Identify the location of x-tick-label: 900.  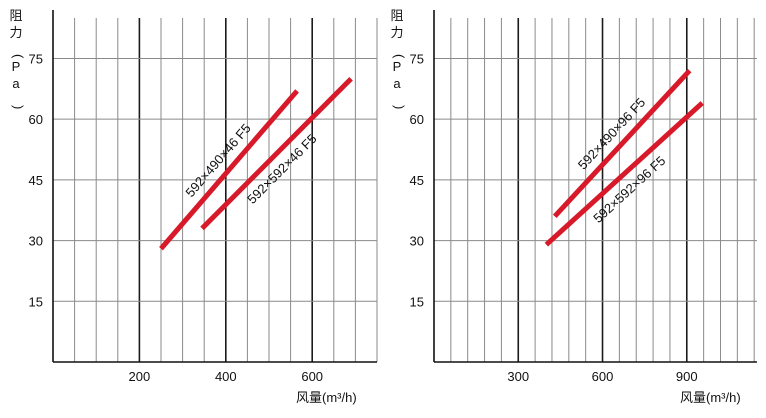
(687, 376).